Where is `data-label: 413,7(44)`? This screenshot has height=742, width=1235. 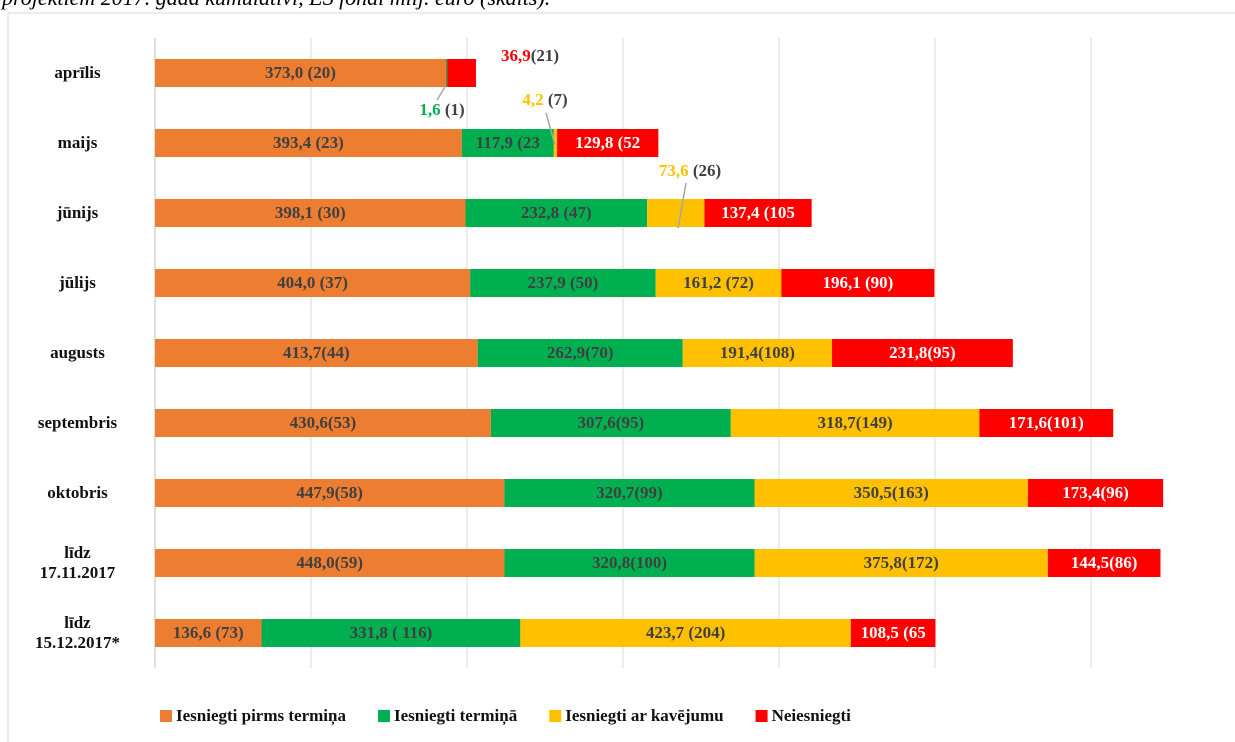 data-label: 413,7(44) is located at coordinates (316, 352).